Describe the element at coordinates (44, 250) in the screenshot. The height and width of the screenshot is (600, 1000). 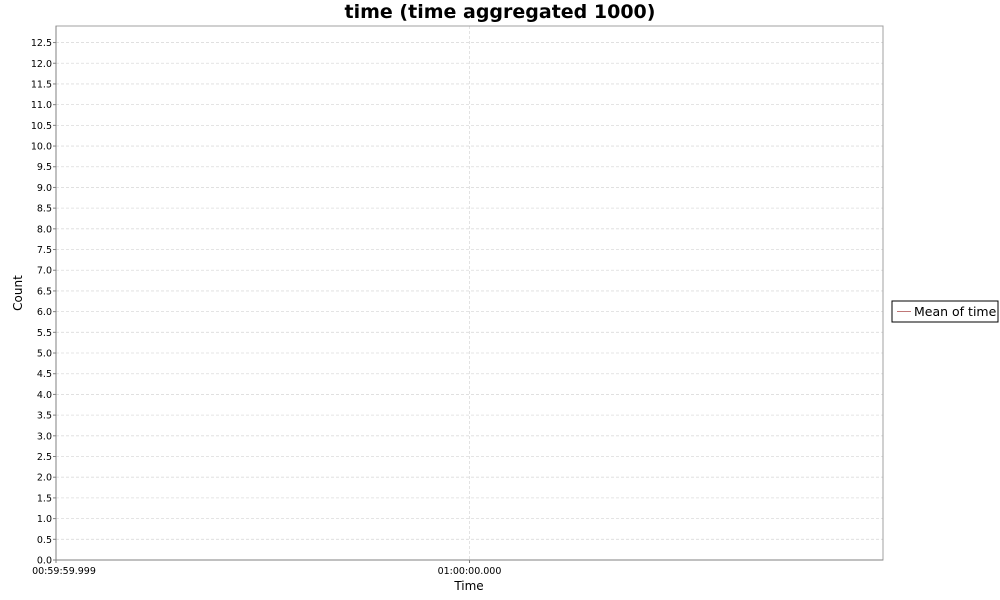
I see `y-tick-label: 7.5` at that location.